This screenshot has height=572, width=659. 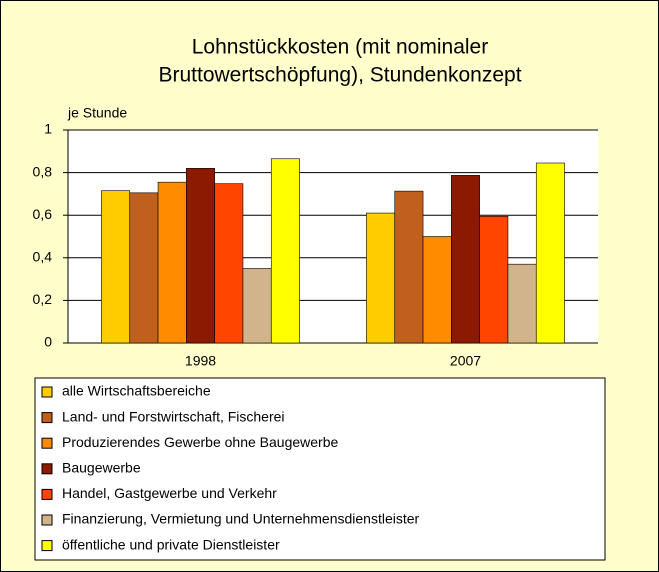 I want to click on legend-label: Handel, Gastgewerbe und Verkehr, so click(x=169, y=493).